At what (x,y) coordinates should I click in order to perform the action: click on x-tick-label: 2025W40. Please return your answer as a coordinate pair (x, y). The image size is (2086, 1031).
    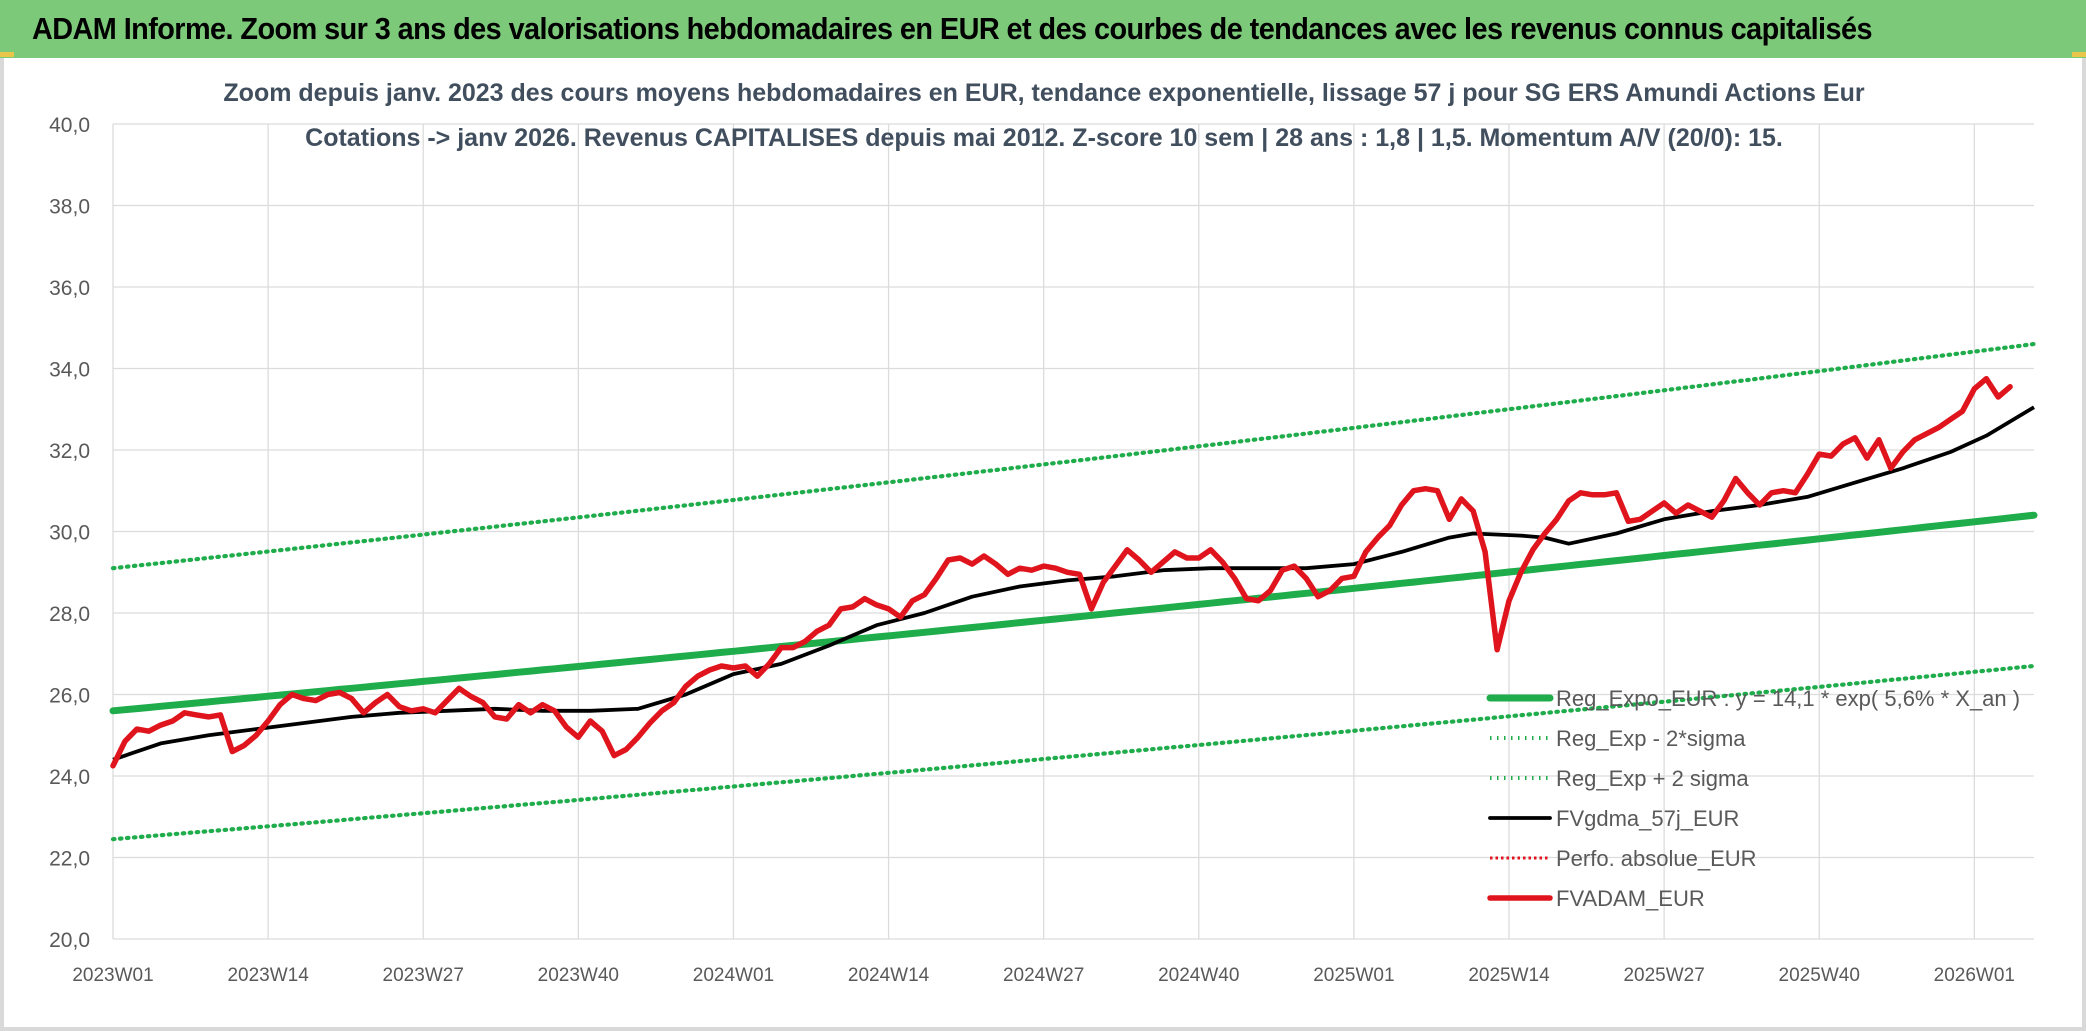
    Looking at the image, I should click on (1819, 975).